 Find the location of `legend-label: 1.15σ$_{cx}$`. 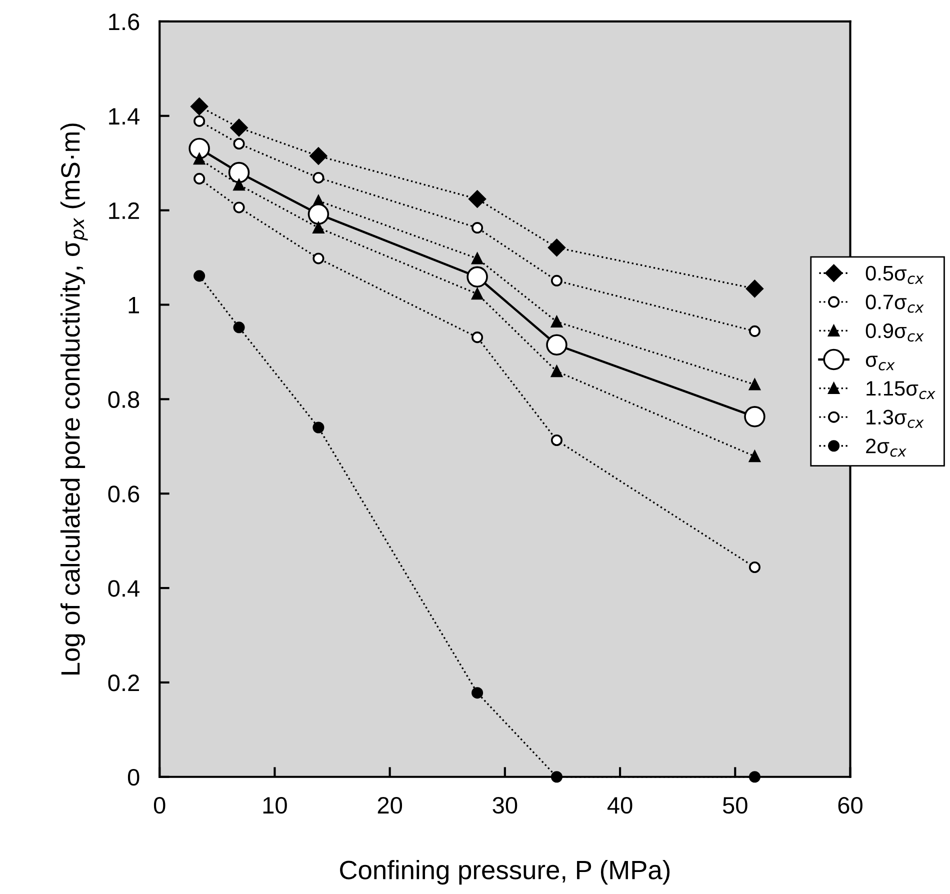

legend-label: 1.15σ$_{cx}$ is located at coordinates (901, 390).